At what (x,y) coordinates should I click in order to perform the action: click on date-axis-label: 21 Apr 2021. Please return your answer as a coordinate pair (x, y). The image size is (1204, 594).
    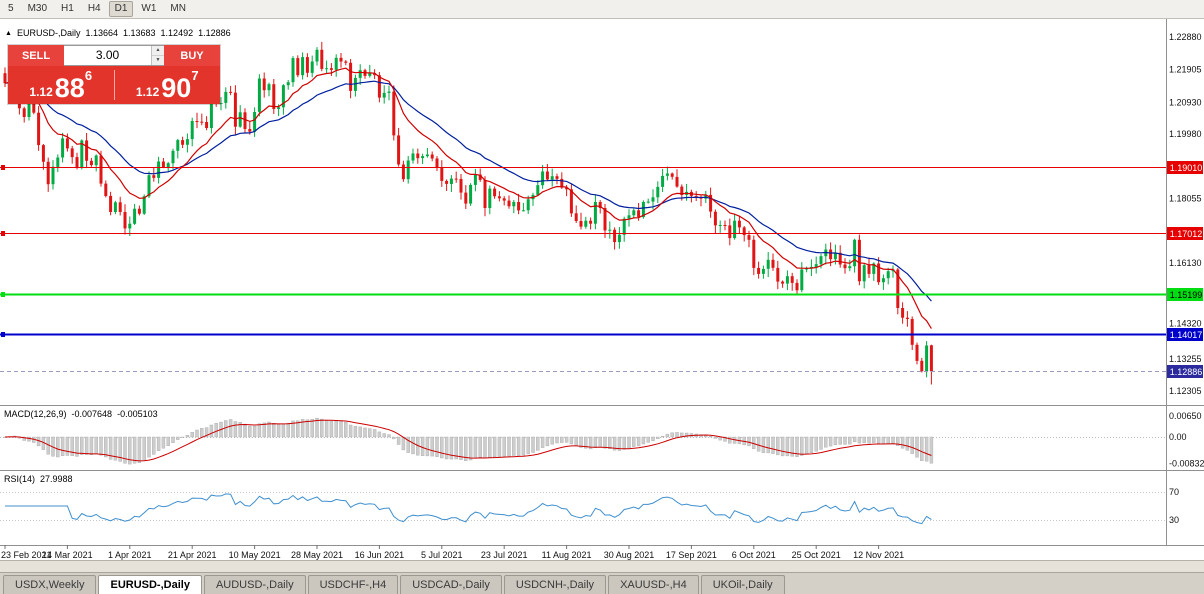
    Looking at the image, I should click on (192, 555).